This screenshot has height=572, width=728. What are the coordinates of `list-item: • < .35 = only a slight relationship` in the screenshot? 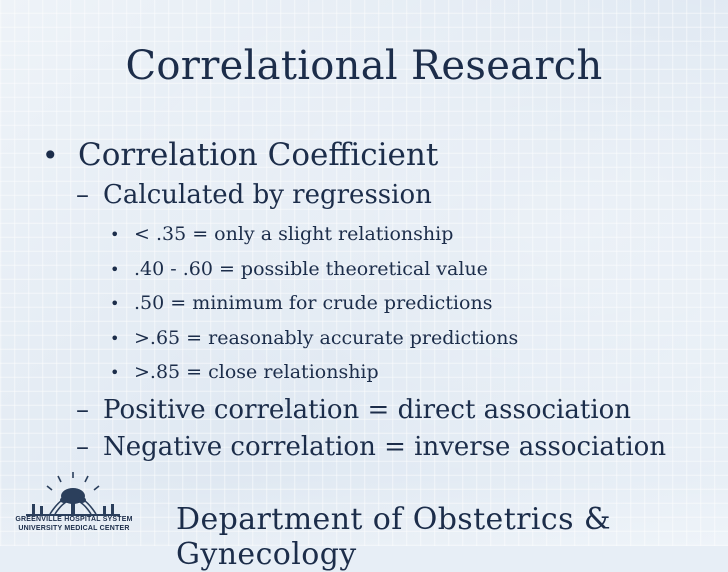 It's located at (314, 237).